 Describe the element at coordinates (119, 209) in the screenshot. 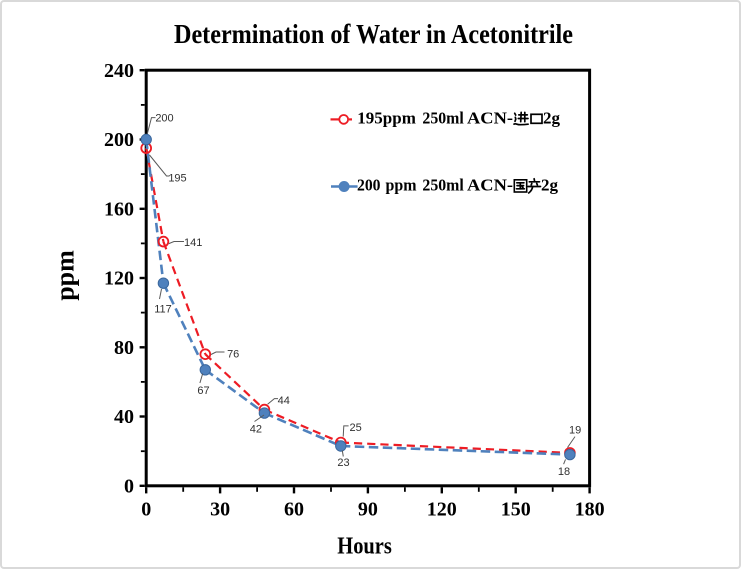

I see `svg-text: 160` at that location.